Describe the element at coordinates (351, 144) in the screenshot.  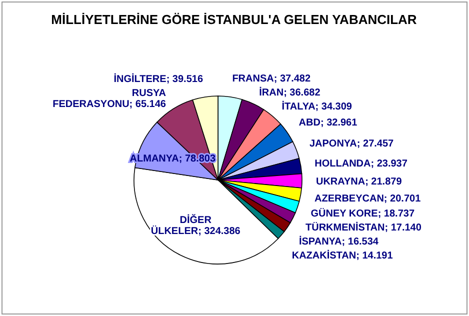
I see `slice-label: JAPONYA; 27.457` at that location.